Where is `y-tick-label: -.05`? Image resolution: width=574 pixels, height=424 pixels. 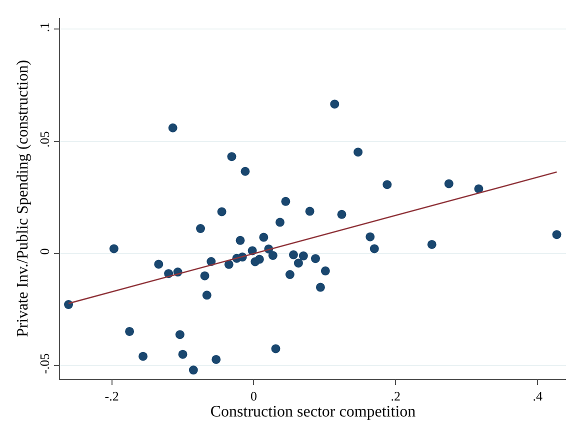 y-tick-label: -.05 is located at coordinates (44, 363).